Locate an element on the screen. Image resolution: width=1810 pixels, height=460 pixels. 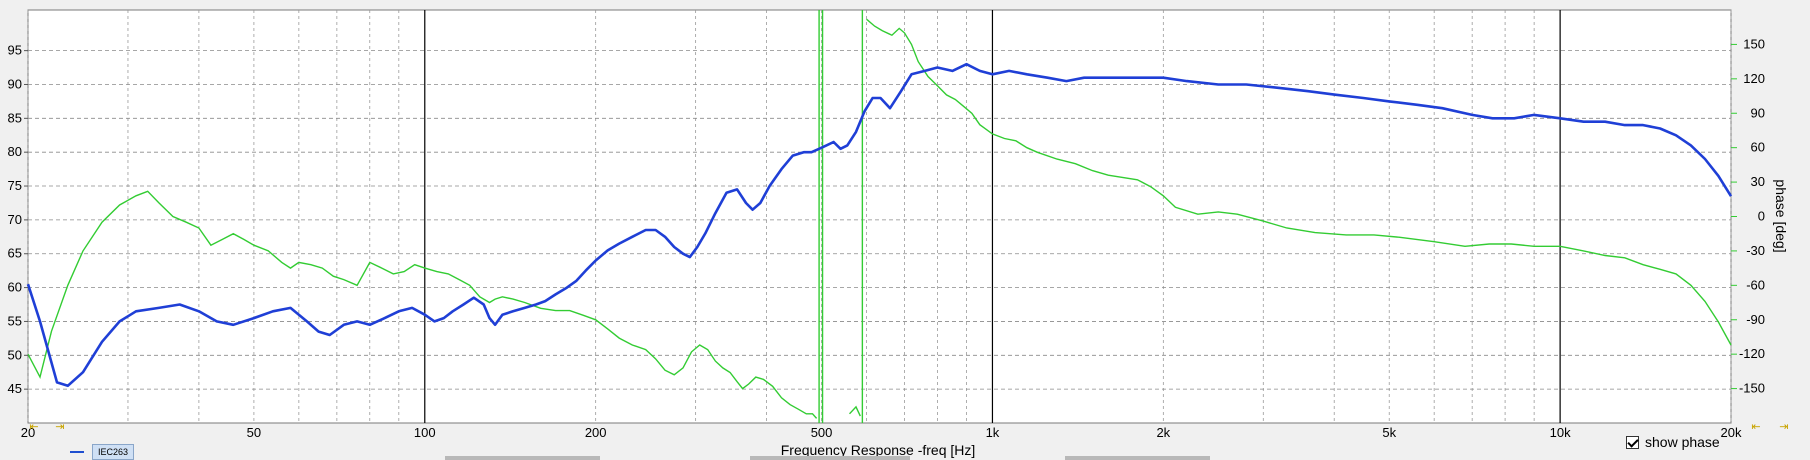
show-phase-label: show phase is located at coordinates (1682, 442).